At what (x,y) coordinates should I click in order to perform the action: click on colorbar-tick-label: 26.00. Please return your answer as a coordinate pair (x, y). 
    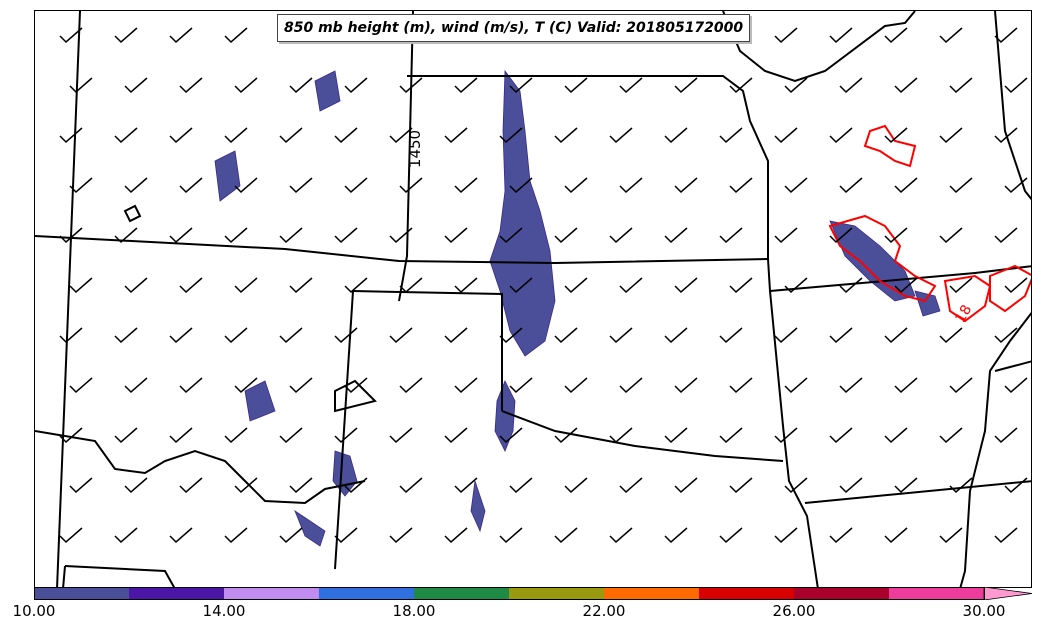
    Looking at the image, I should click on (794, 611).